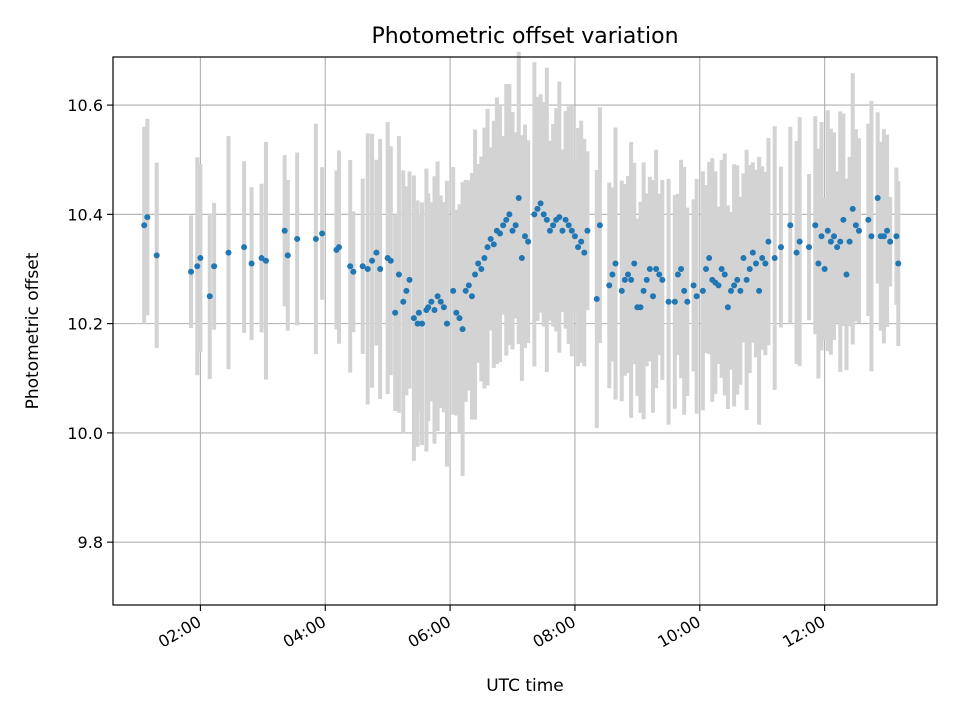  I want to click on x-axis-label: UTC time, so click(525, 686).